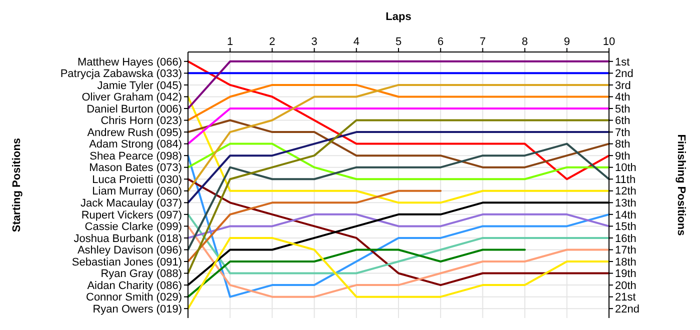 This screenshot has width=700, height=330. I want to click on x-tick-label: 4, so click(356, 42).